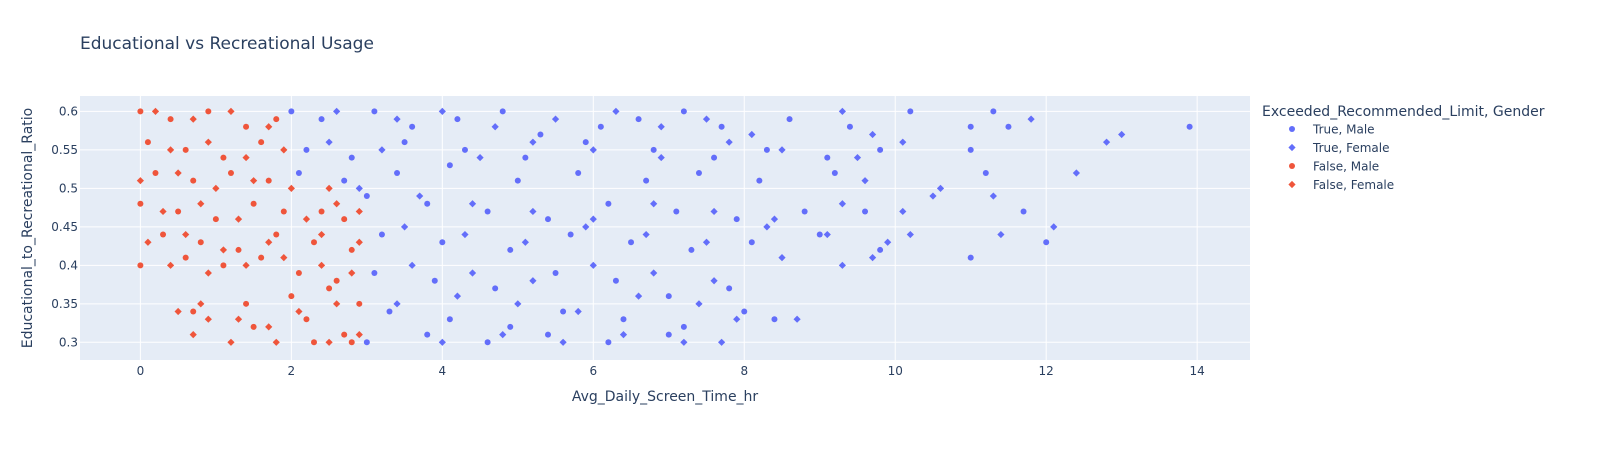 The width and height of the screenshot is (1608, 454). Describe the element at coordinates (1046, 371) in the screenshot. I see `x-tick-label: 12` at that location.